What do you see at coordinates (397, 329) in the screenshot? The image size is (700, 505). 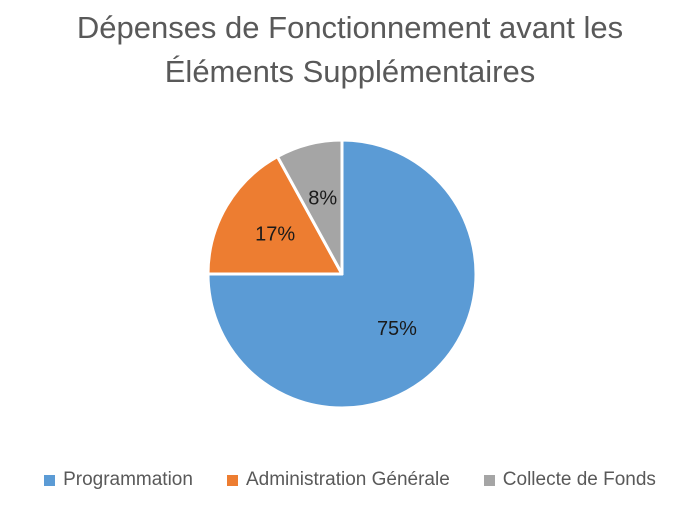 I see `data-label-programmation: 75%` at bounding box center [397, 329].